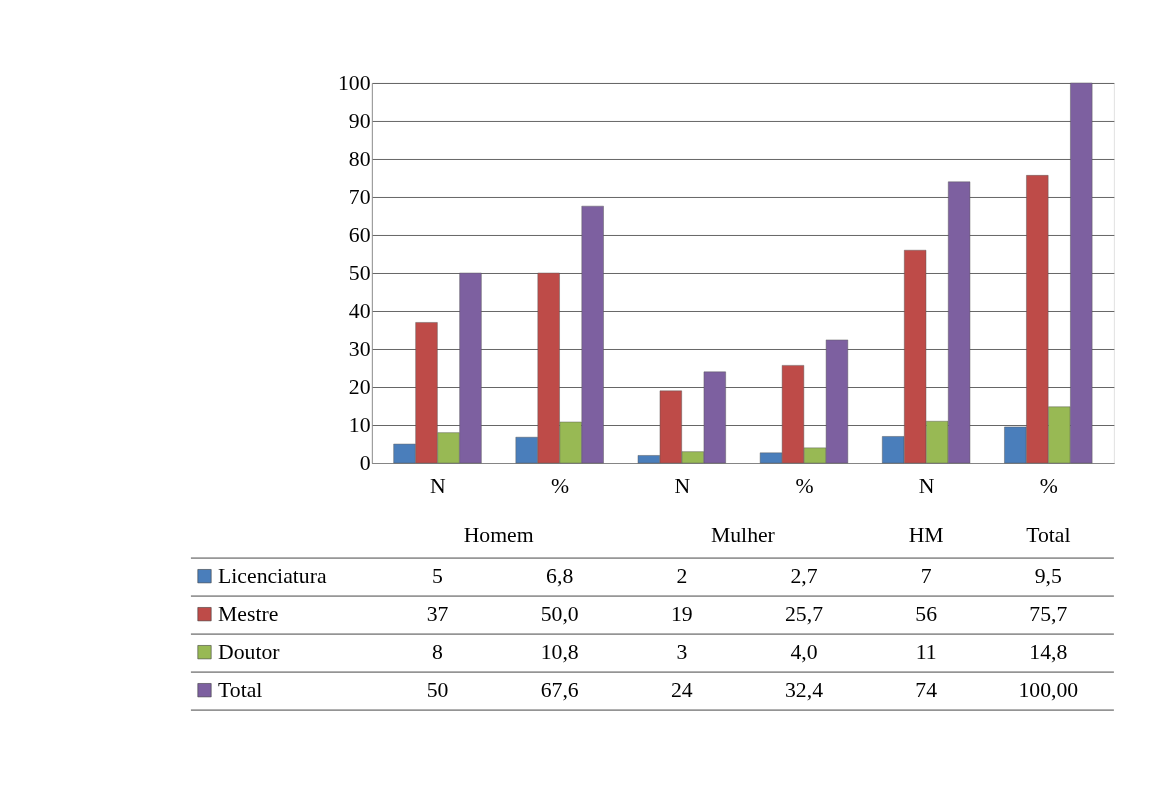 The width and height of the screenshot is (1151, 796). What do you see at coordinates (926, 534) in the screenshot?
I see `text: HM` at bounding box center [926, 534].